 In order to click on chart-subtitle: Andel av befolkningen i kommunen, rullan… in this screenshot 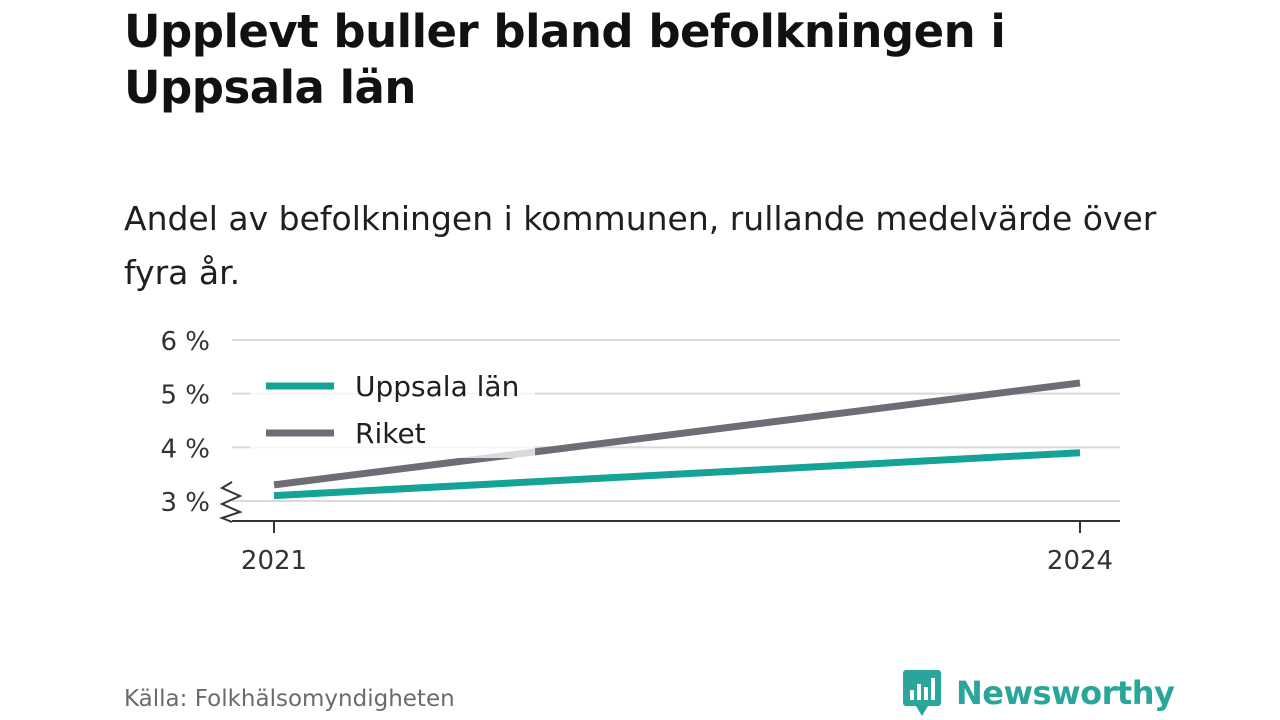, I will do `click(640, 245)`.